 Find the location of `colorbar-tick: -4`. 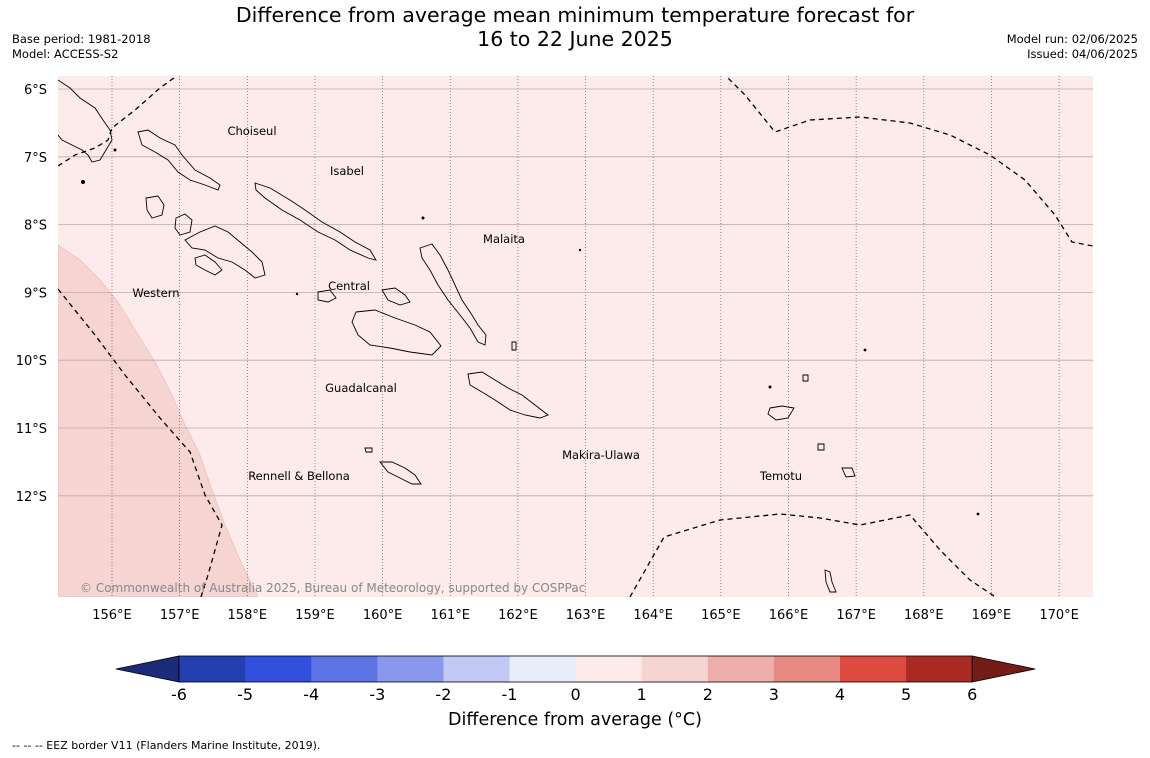

colorbar-tick: -4 is located at coordinates (311, 694).